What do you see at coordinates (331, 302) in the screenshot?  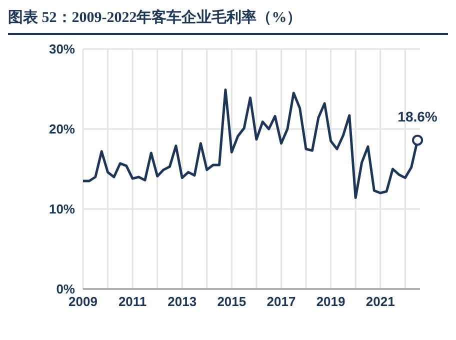 I see `x-tick-label: 2019` at bounding box center [331, 302].